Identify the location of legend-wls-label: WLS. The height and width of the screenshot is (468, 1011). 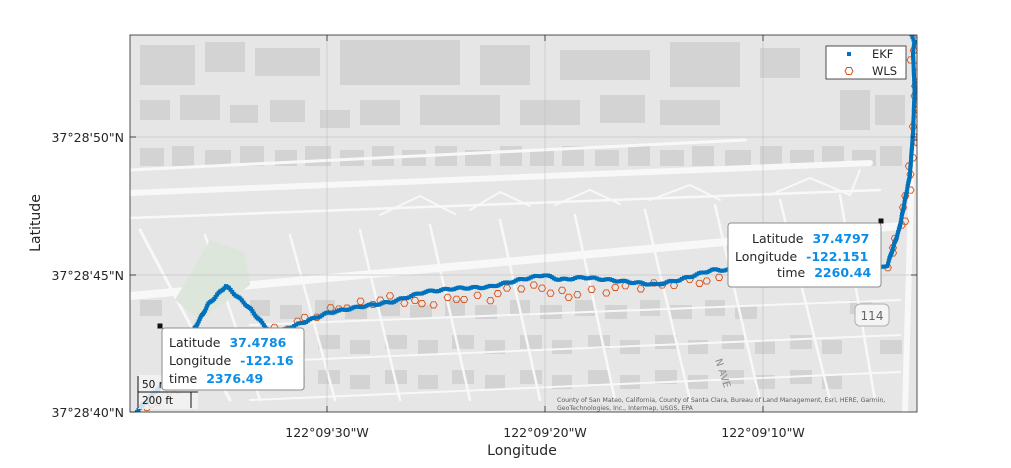
(884, 71).